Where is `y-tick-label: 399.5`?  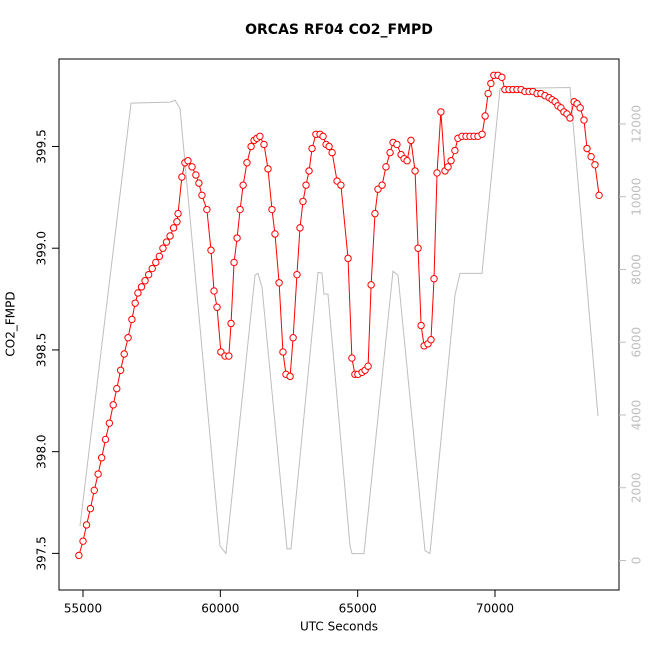 y-tick-label: 399.5 is located at coordinates (42, 146).